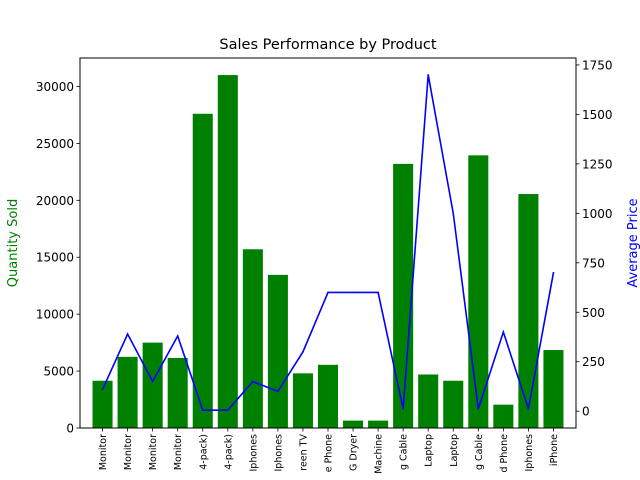  I want to click on x-tick-label-7: Iphones, so click(278, 453).